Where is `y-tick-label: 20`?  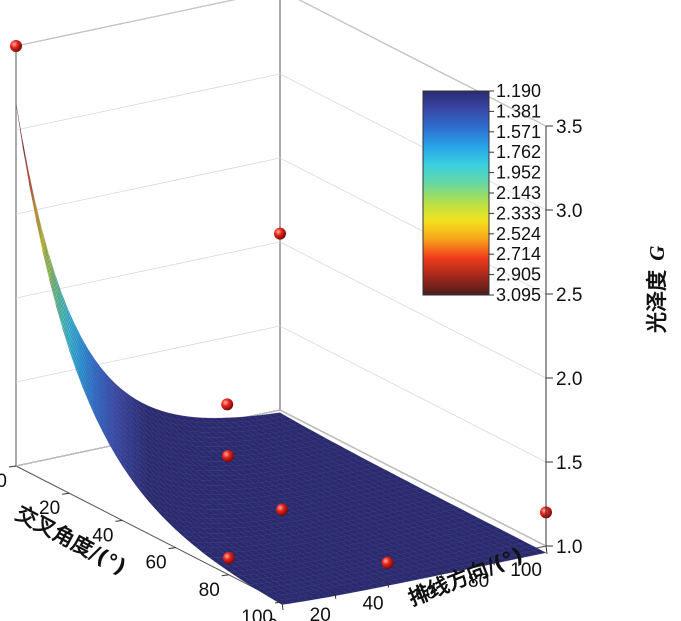 y-tick-label: 20 is located at coordinates (320, 613).